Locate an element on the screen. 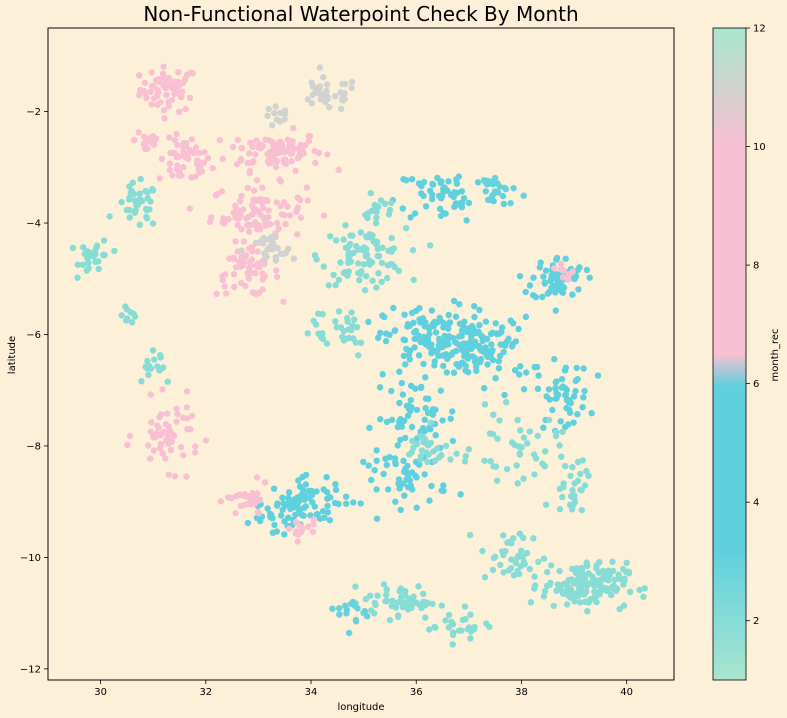 The image size is (787, 718). colorbar-ticks: 2 4 6 8 10 12 is located at coordinates (756, 325).